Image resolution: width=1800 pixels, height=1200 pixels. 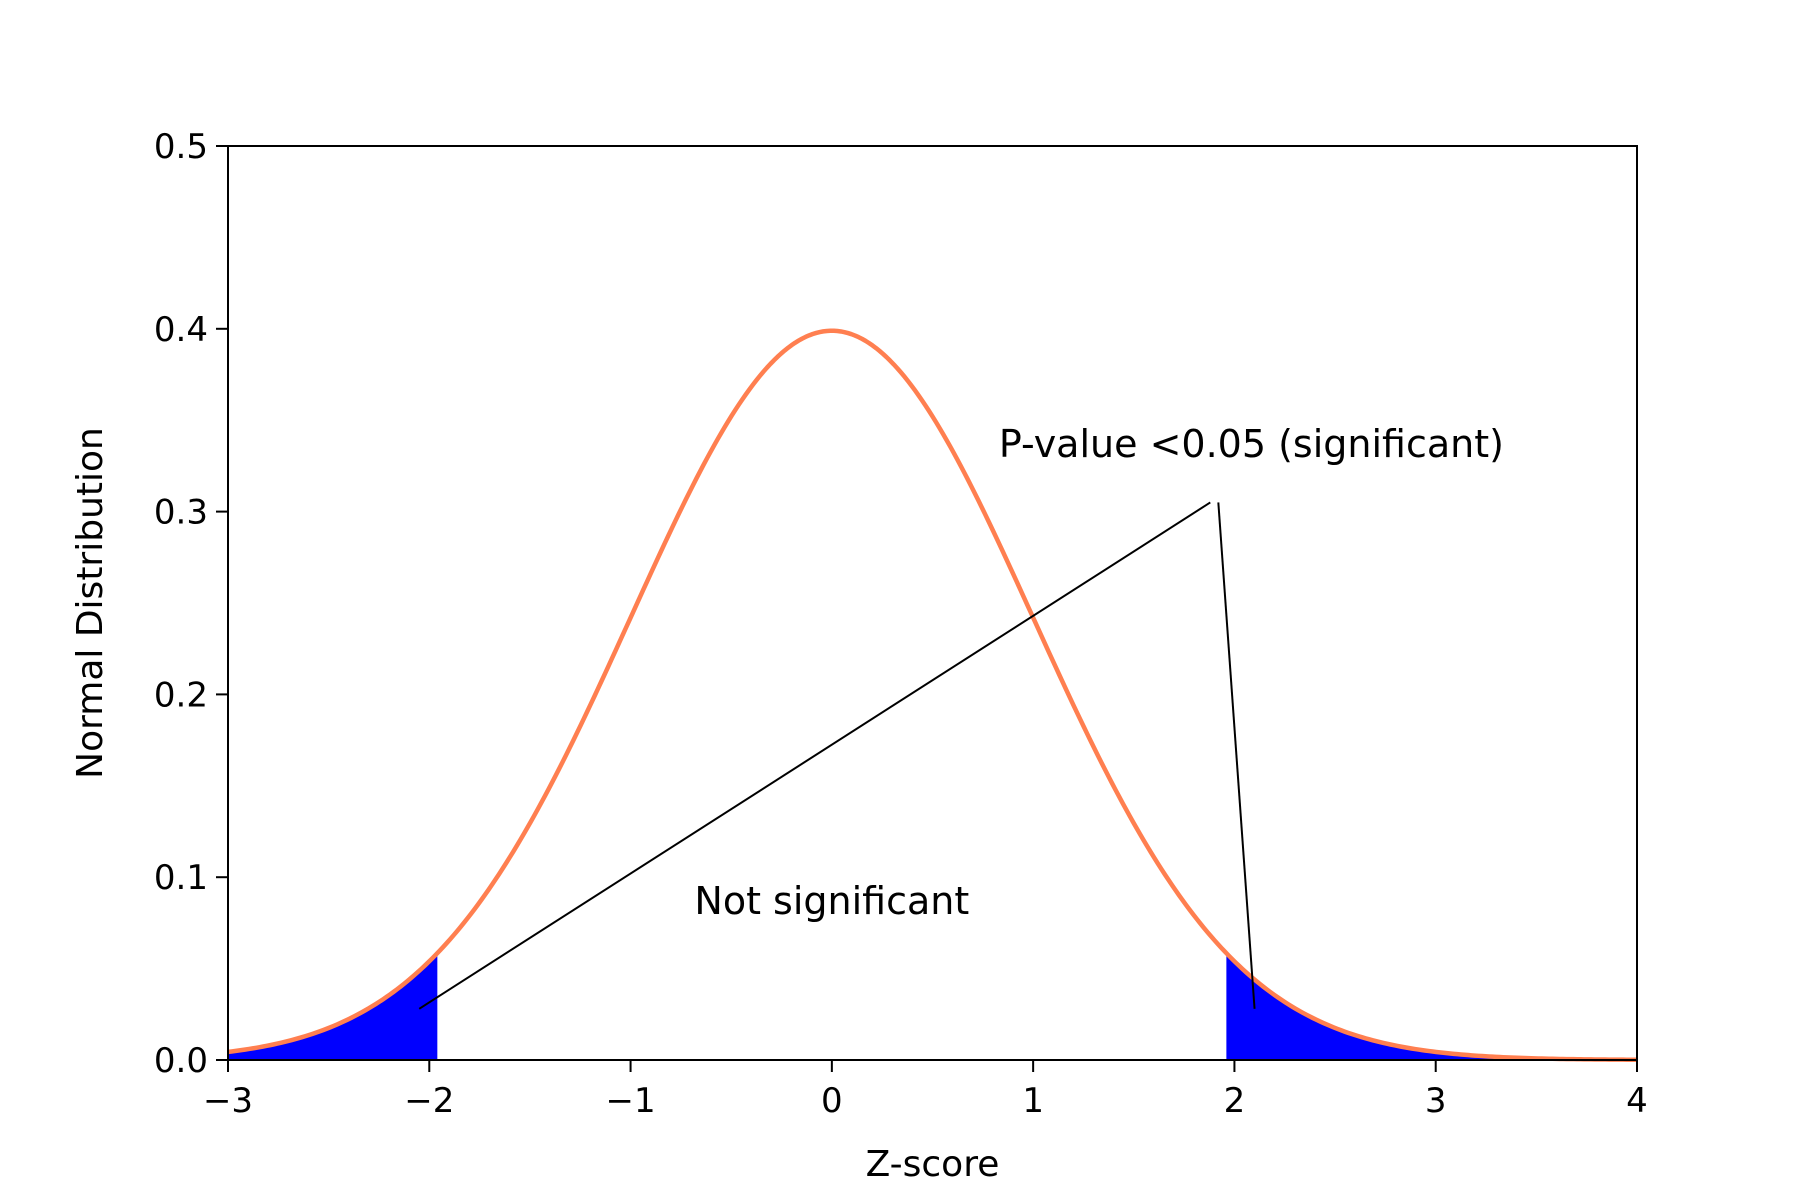 What do you see at coordinates (631, 1101) in the screenshot?
I see `x-tick-label: −1` at bounding box center [631, 1101].